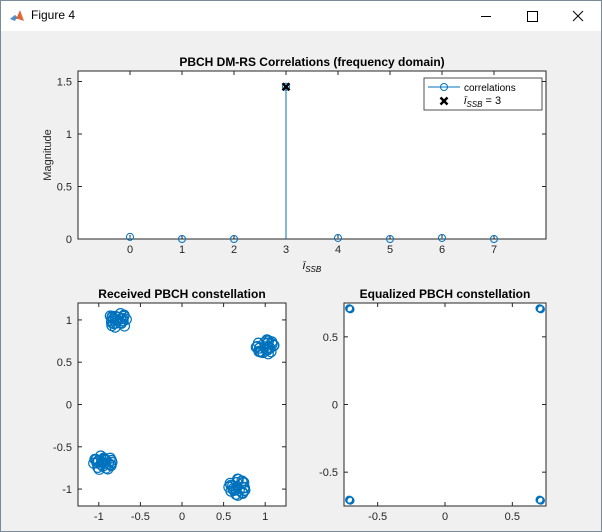 The image size is (602, 532). I want to click on minimize-button, so click(486, 16).